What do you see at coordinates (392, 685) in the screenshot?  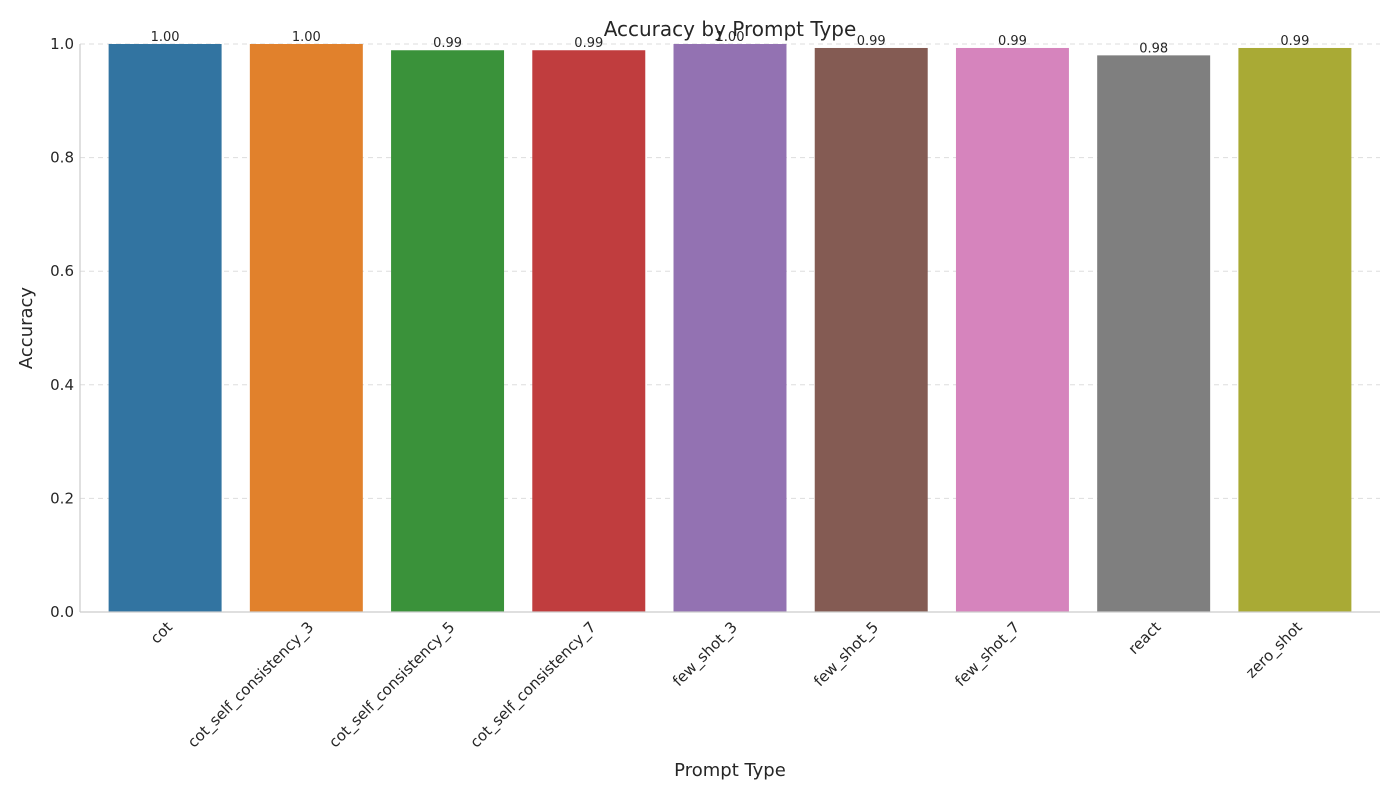 I see `x-tick-label: cot_self_consistency_5` at bounding box center [392, 685].